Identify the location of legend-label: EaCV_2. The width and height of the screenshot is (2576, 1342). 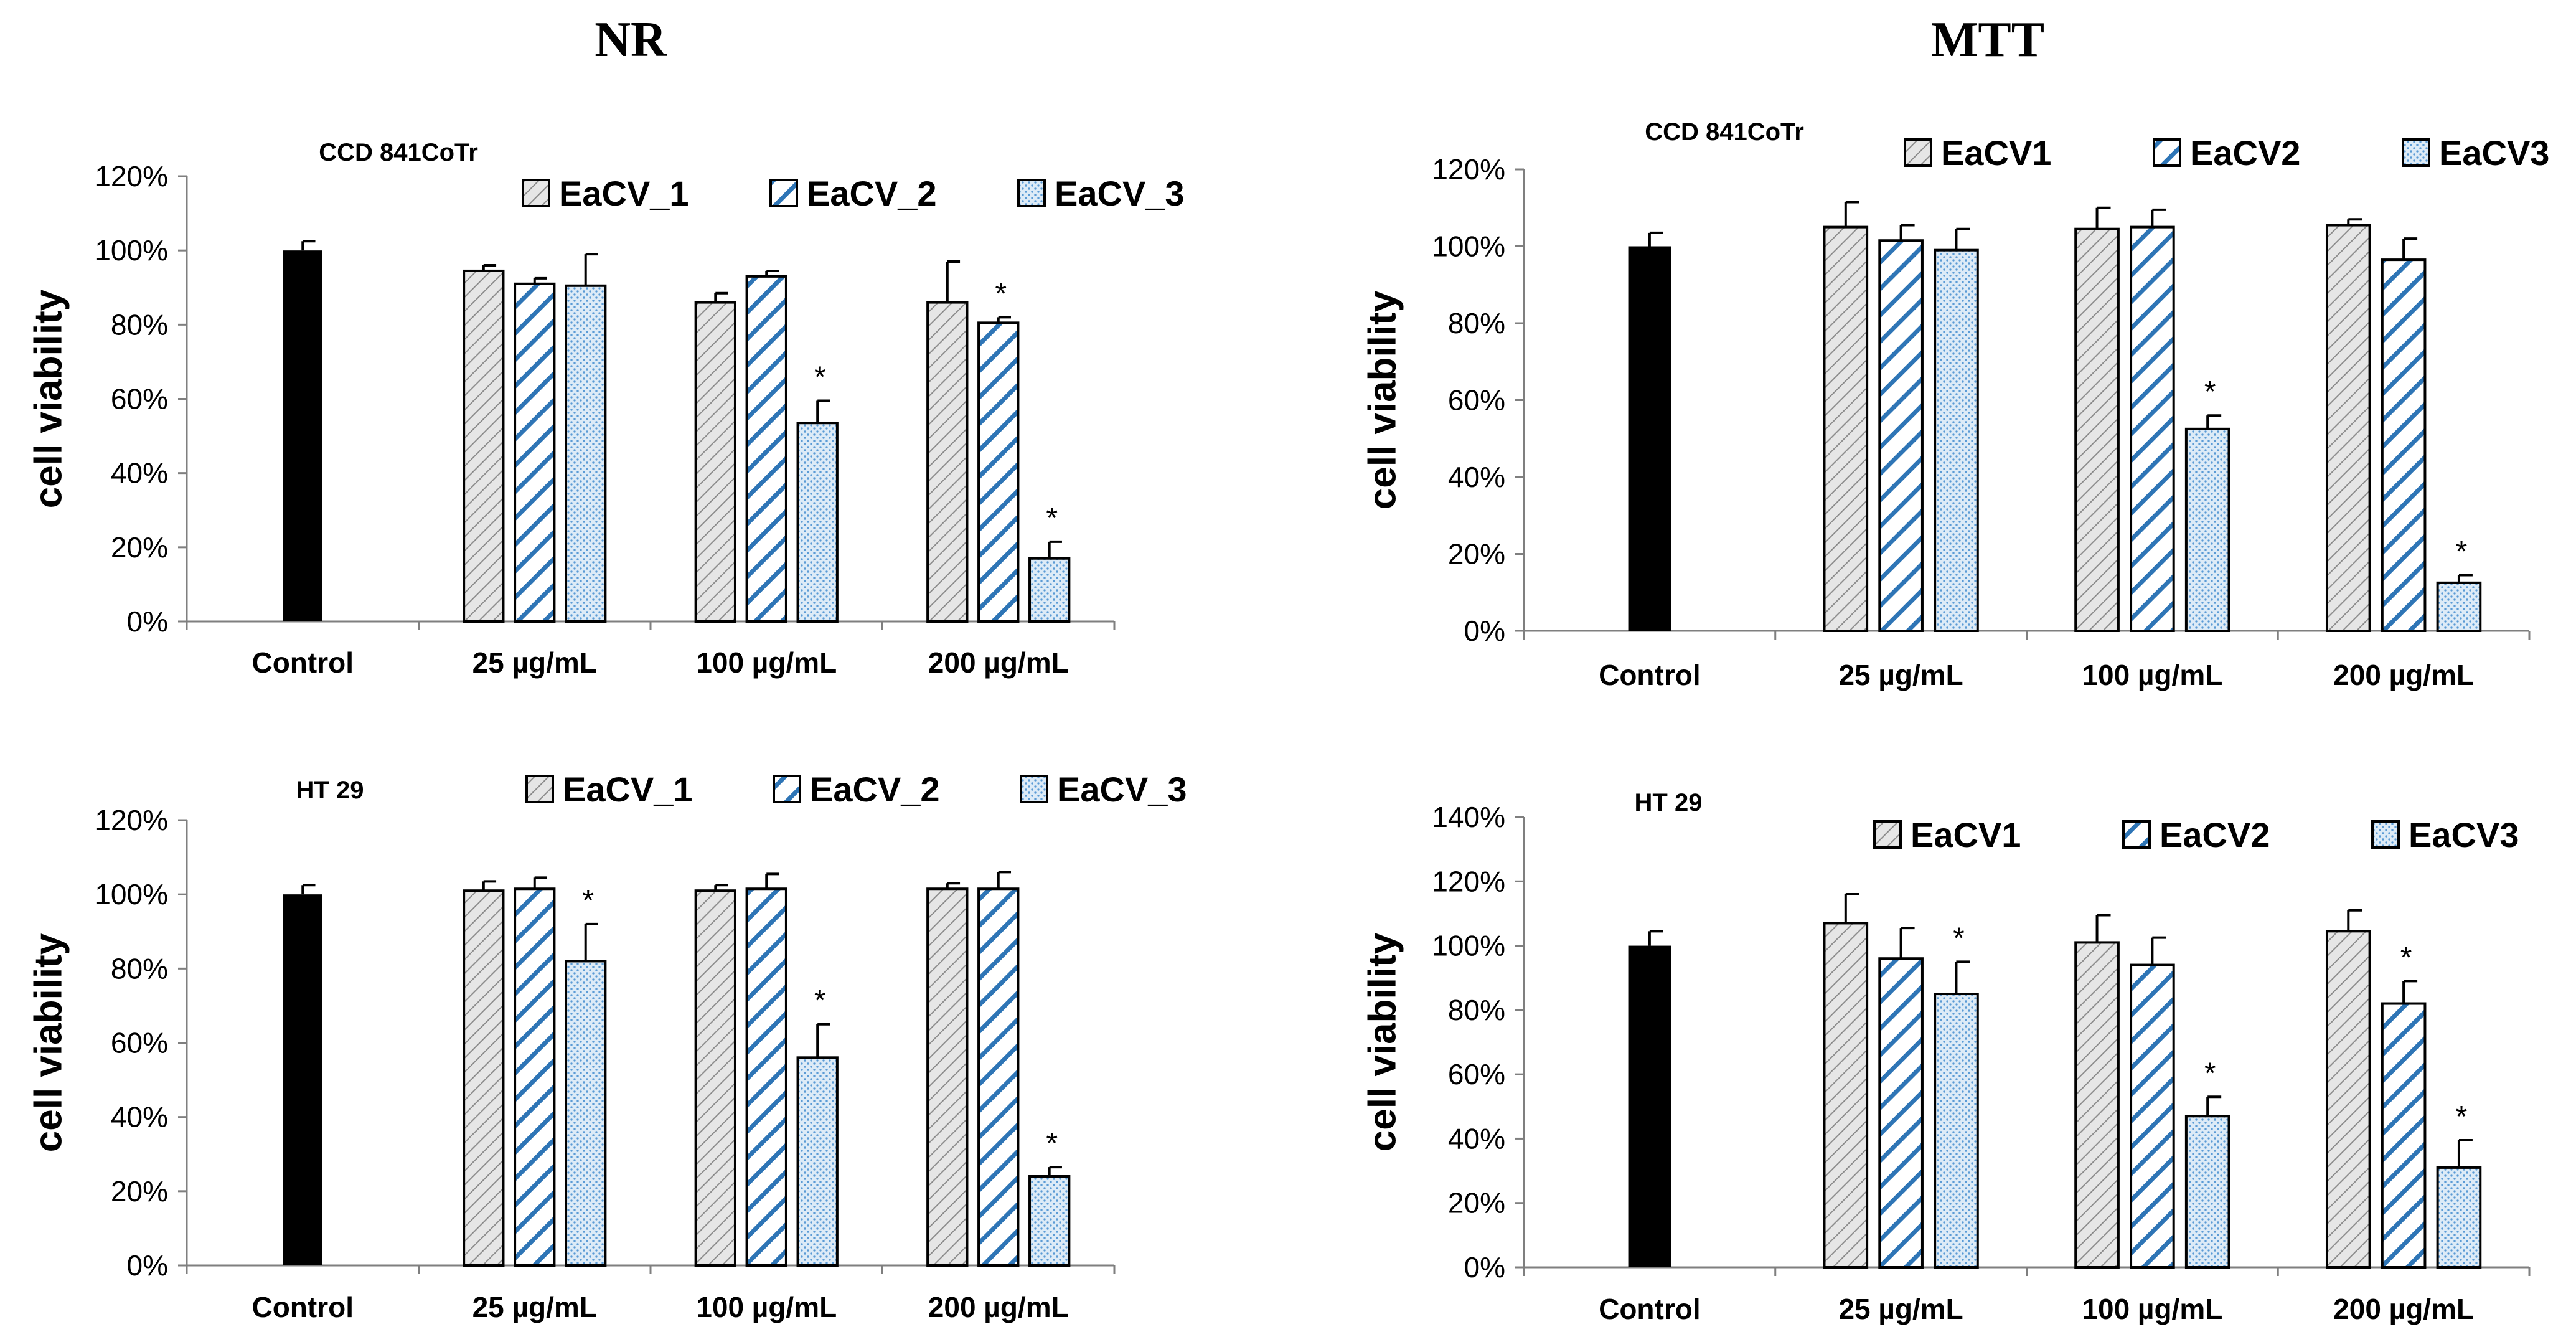
(872, 193).